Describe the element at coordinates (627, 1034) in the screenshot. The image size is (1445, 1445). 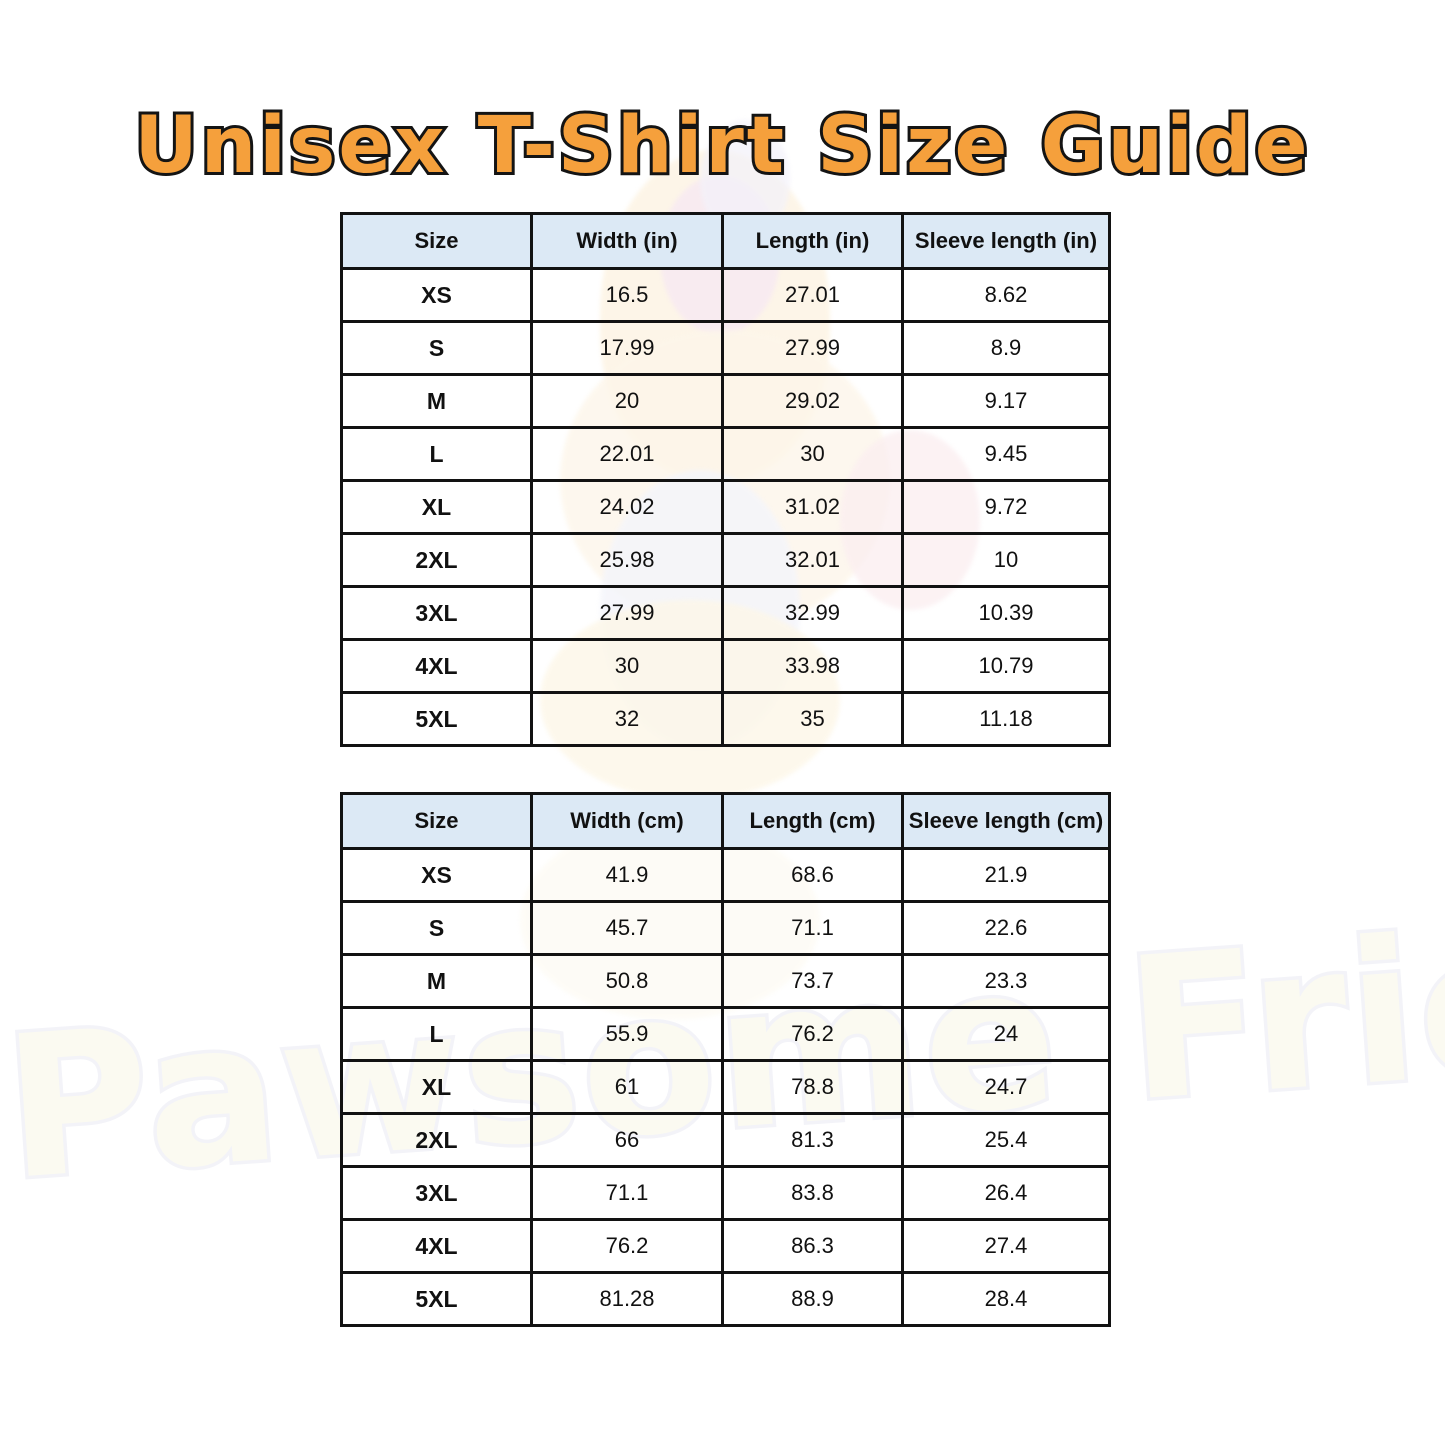
I see `cell-width: 55.9` at that location.